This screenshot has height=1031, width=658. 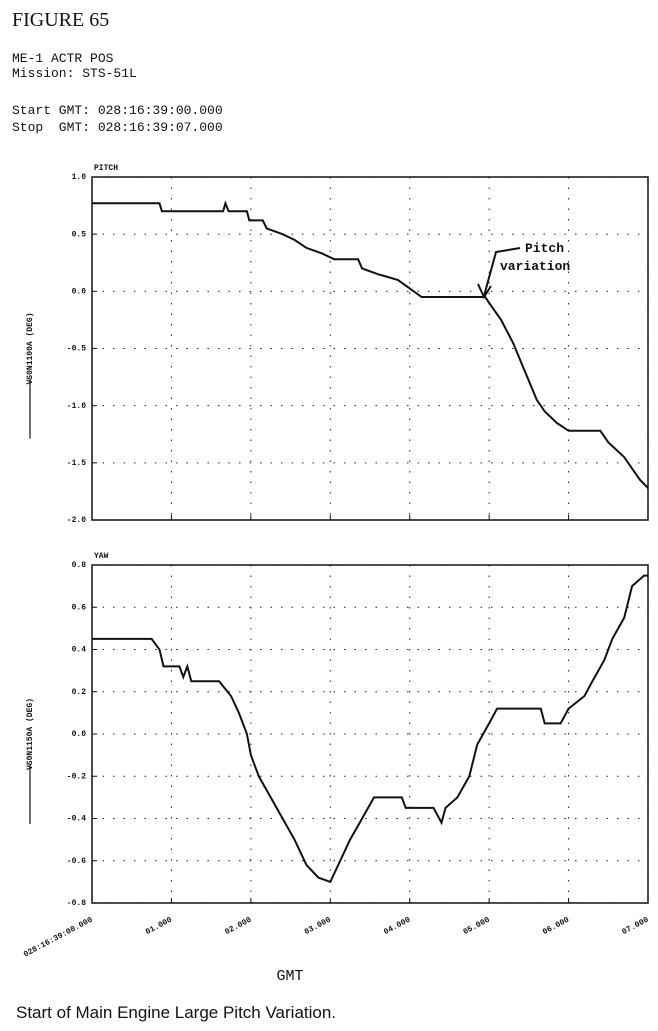 I want to click on x-tick-label: 028:16:39:00.000, so click(x=58, y=937).